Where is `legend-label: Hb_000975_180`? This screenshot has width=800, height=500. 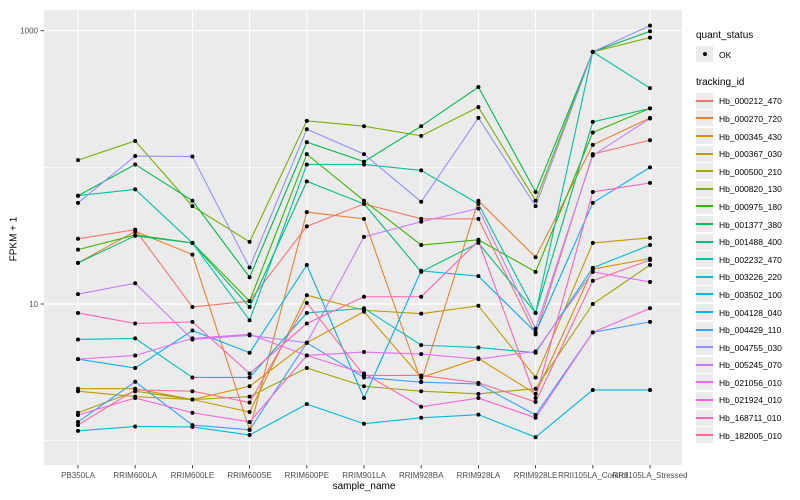 legend-label: Hb_000975_180 is located at coordinates (750, 206).